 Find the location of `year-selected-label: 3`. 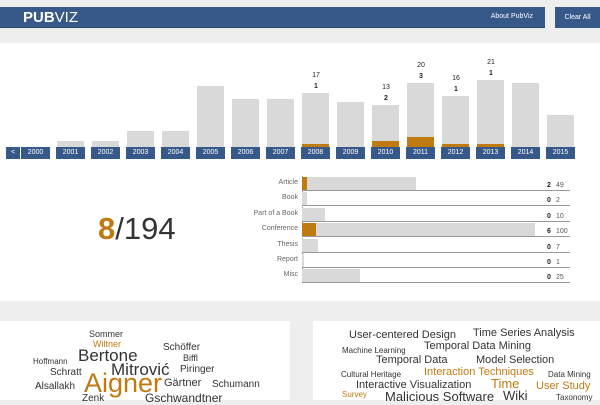

year-selected-label: 3 is located at coordinates (421, 76).